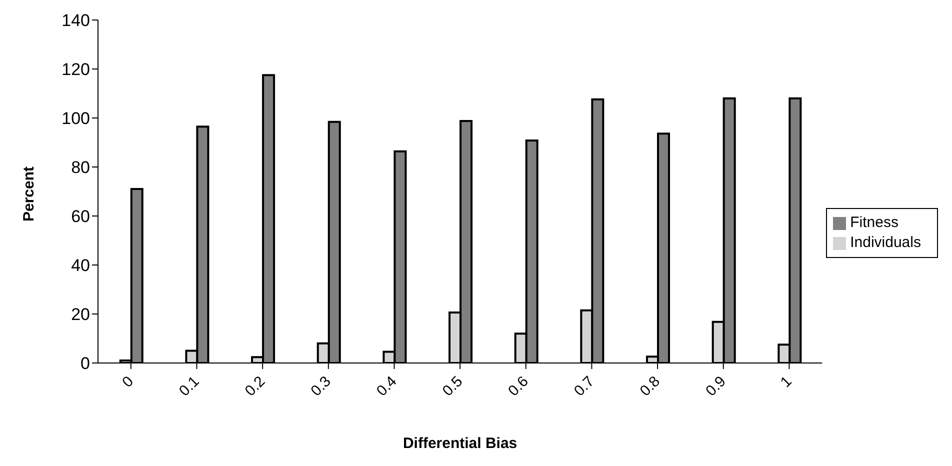 This screenshot has width=952, height=466. What do you see at coordinates (76, 118) in the screenshot?
I see `y-tick-label: 100` at bounding box center [76, 118].